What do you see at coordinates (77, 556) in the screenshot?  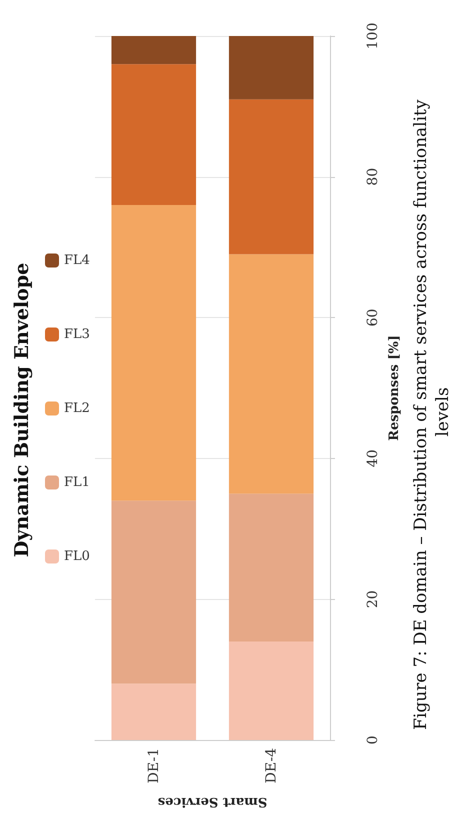 I see `legend-label: FL0` at bounding box center [77, 556].